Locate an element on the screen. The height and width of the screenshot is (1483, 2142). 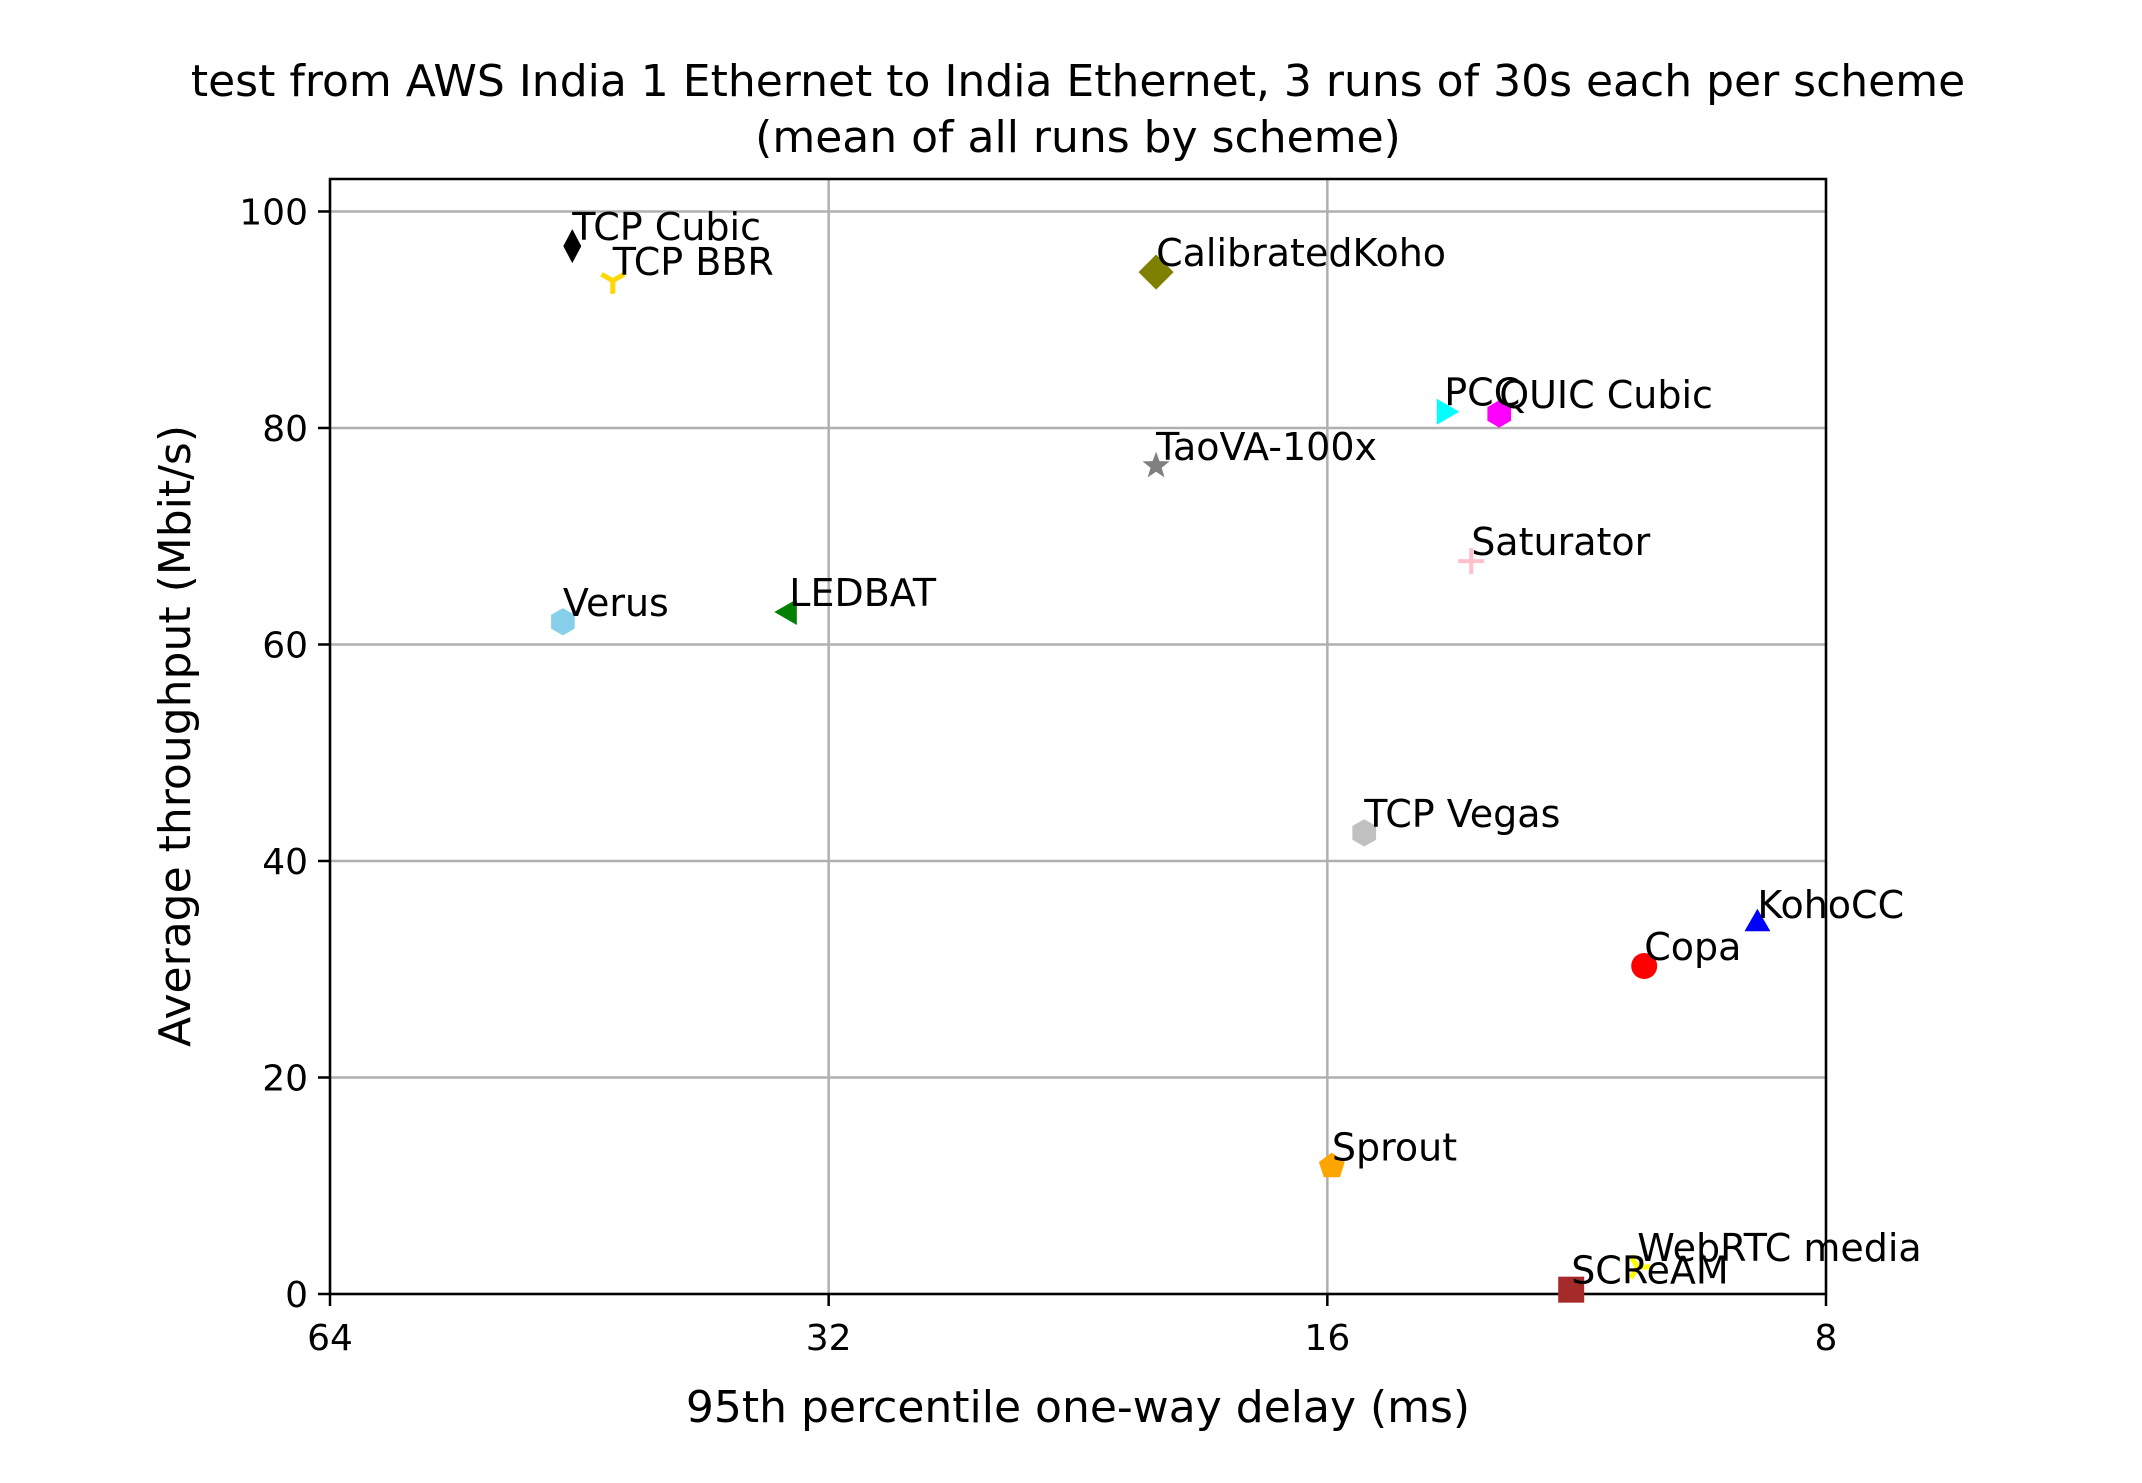
label-taova-100x: TaoVA-100x is located at coordinates (1266, 447).